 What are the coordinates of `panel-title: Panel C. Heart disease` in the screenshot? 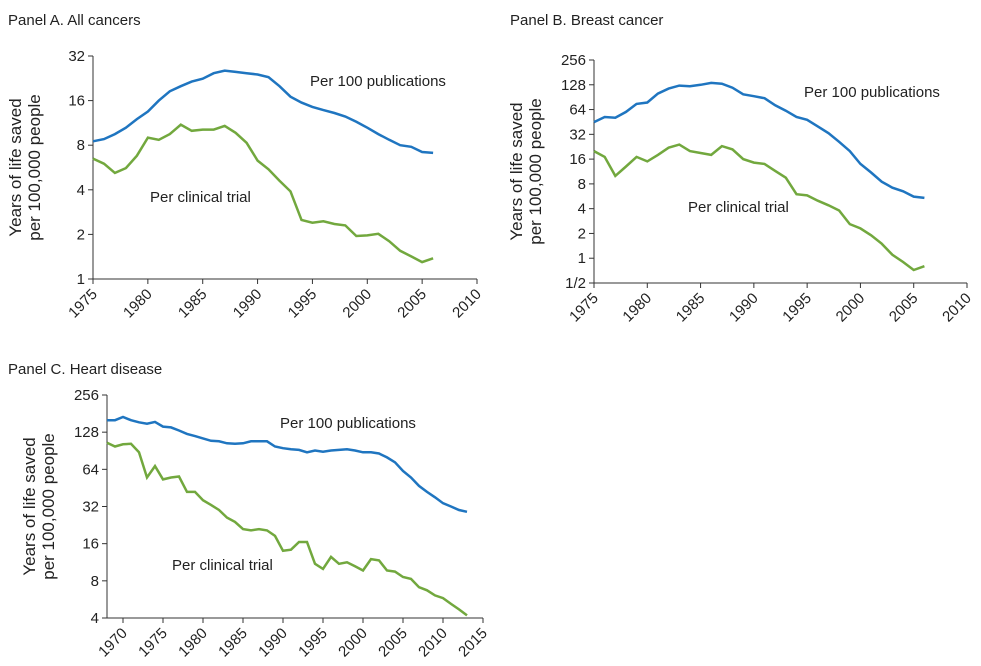 It's located at (85, 369).